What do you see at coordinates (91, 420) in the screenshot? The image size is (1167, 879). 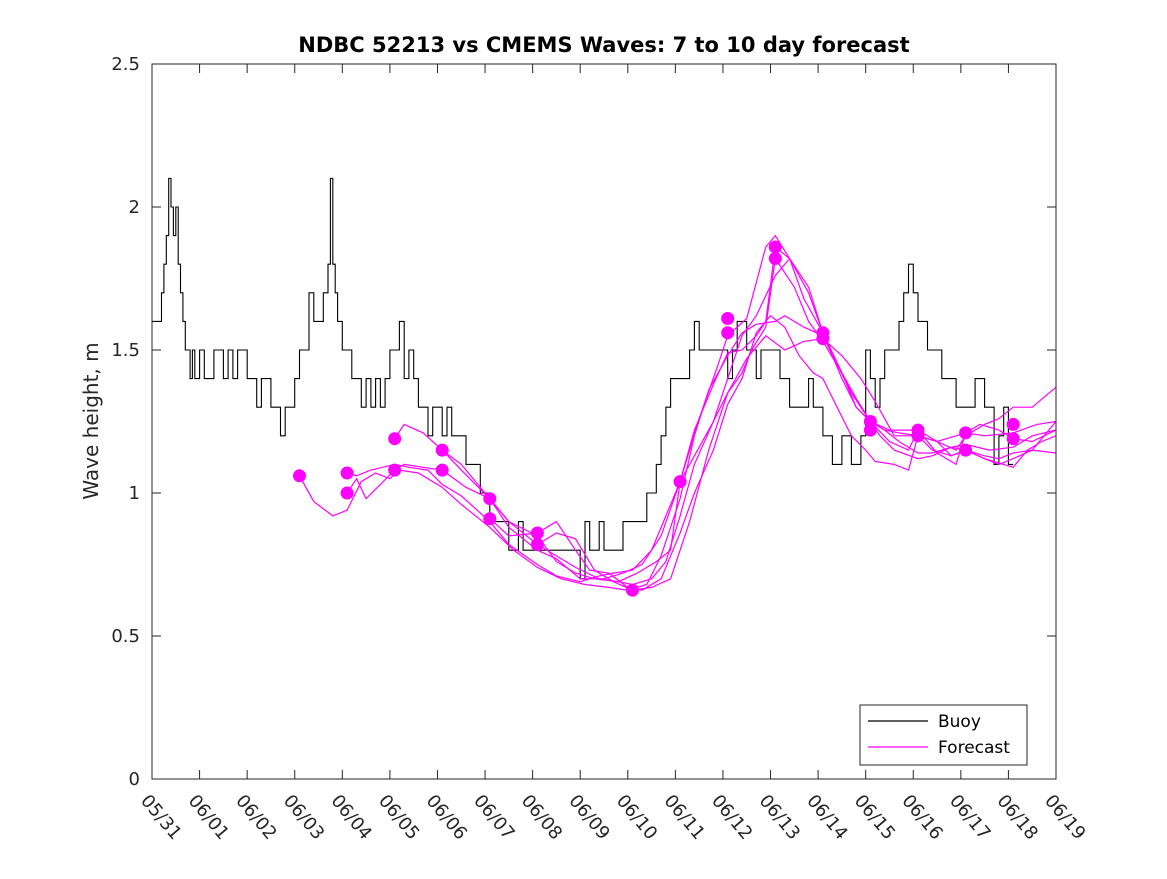 I see `y-axis-label: Wave height, m` at bounding box center [91, 420].